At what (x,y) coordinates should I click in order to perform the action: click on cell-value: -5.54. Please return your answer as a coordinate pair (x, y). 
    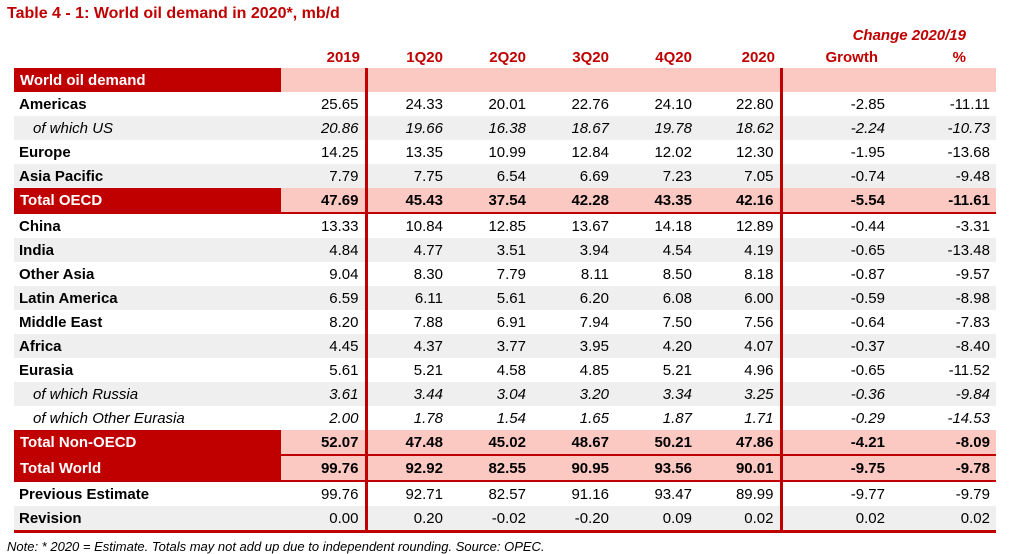
    Looking at the image, I should click on (836, 201).